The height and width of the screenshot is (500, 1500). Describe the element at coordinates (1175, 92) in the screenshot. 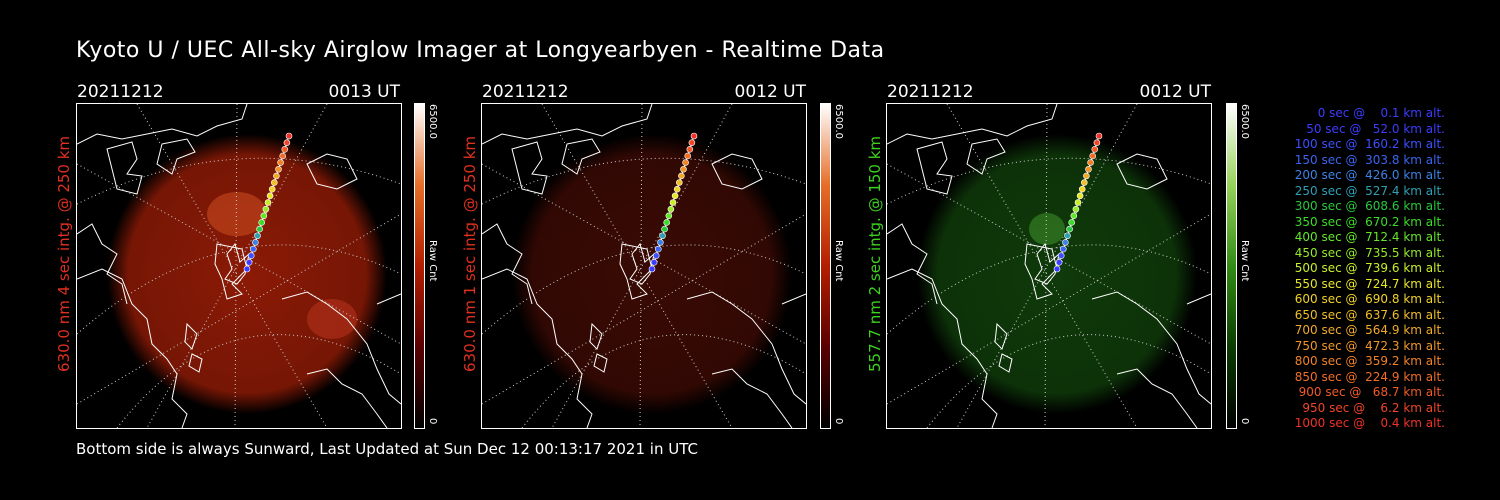

I see `panel-3-time: 0012 UT` at that location.